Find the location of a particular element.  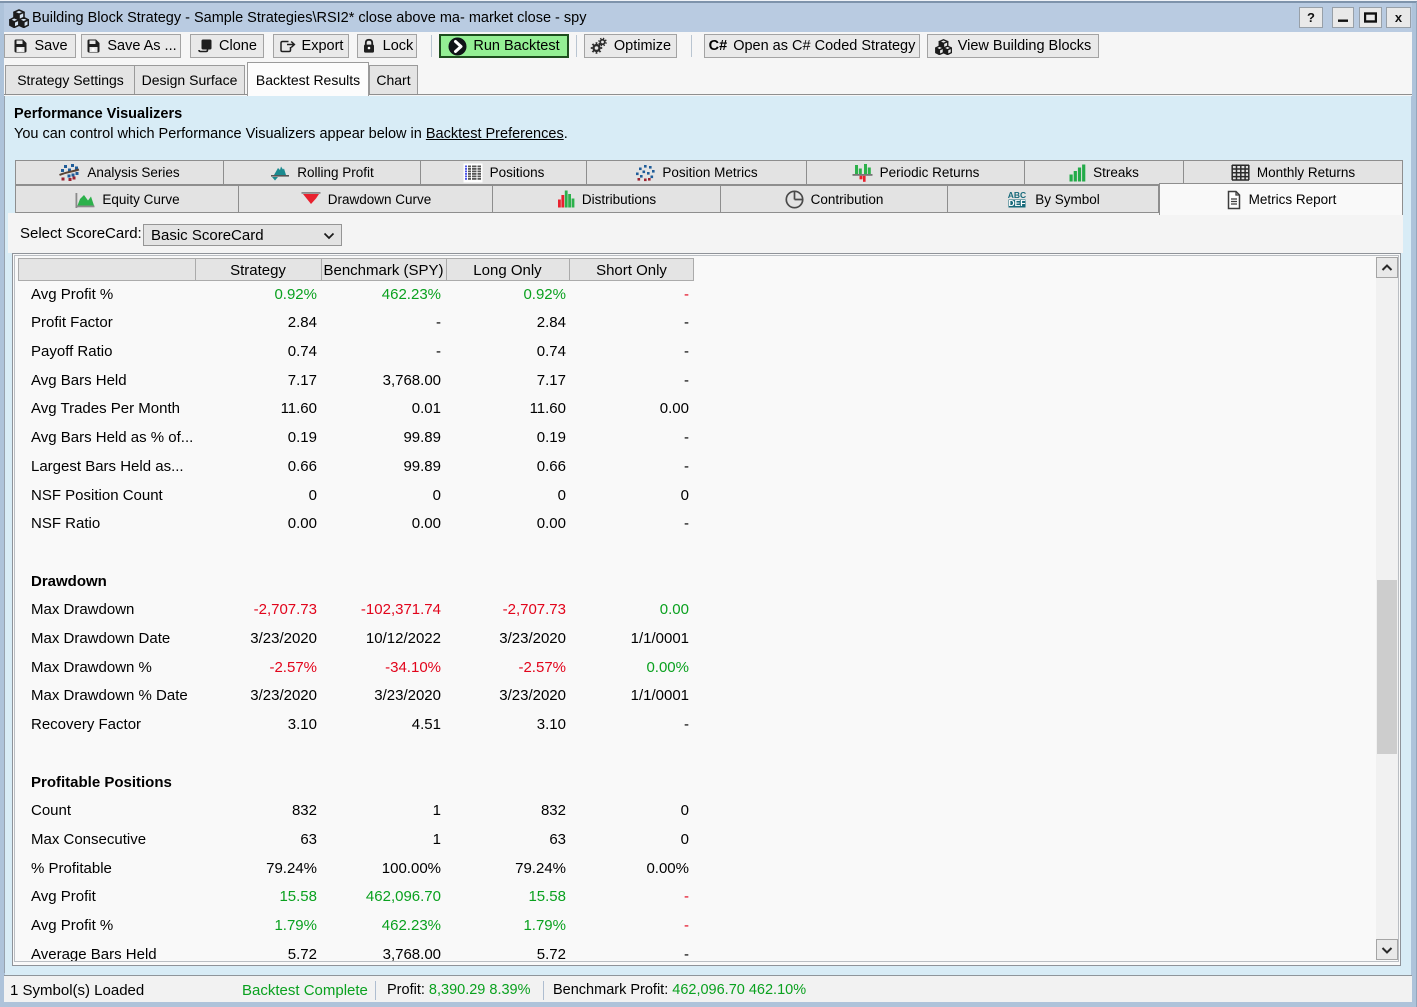

svg-text: DEF is located at coordinates (1017, 203).